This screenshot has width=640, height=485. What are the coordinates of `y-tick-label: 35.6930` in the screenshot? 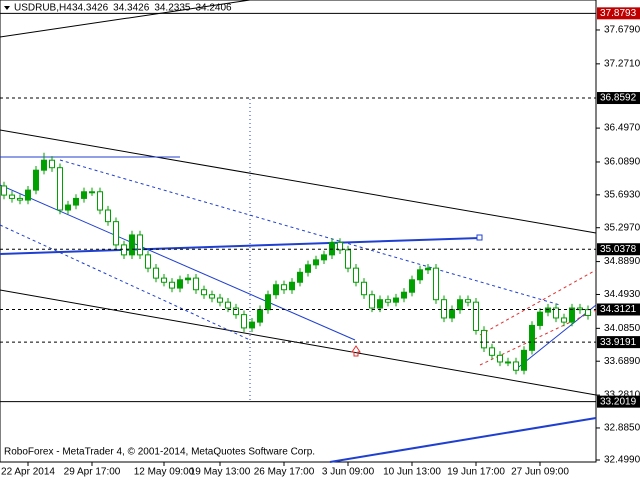 It's located at (622, 194).